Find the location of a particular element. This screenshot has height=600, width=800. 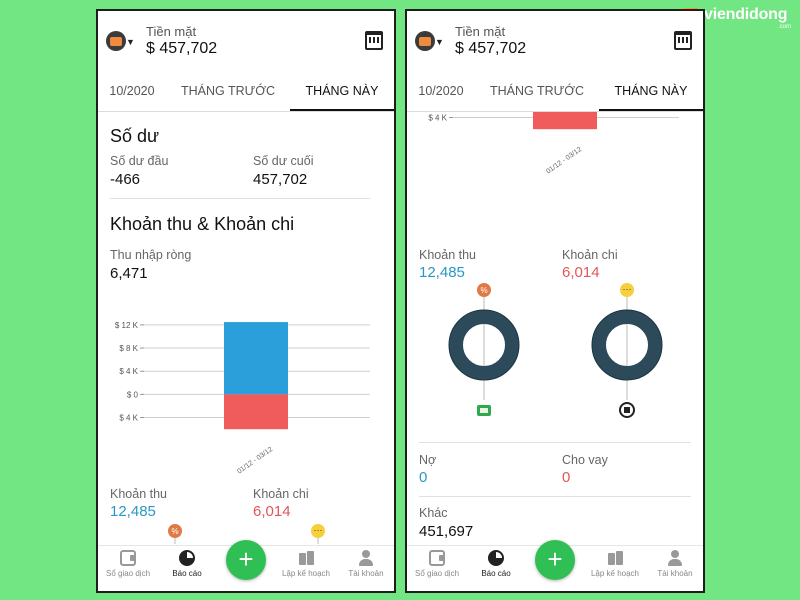

debt-value: 0 is located at coordinates (423, 477).